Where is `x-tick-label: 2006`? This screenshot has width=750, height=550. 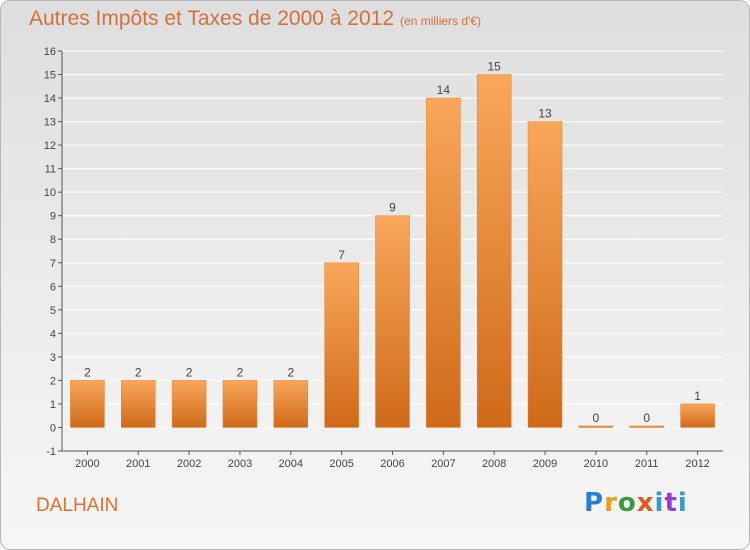
x-tick-label: 2006 is located at coordinates (392, 464).